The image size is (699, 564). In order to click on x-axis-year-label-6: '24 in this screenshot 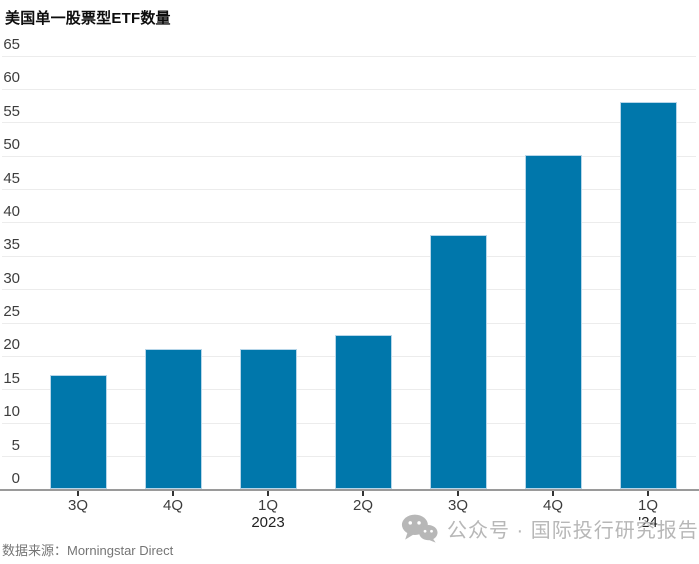, I will do `click(648, 522)`.